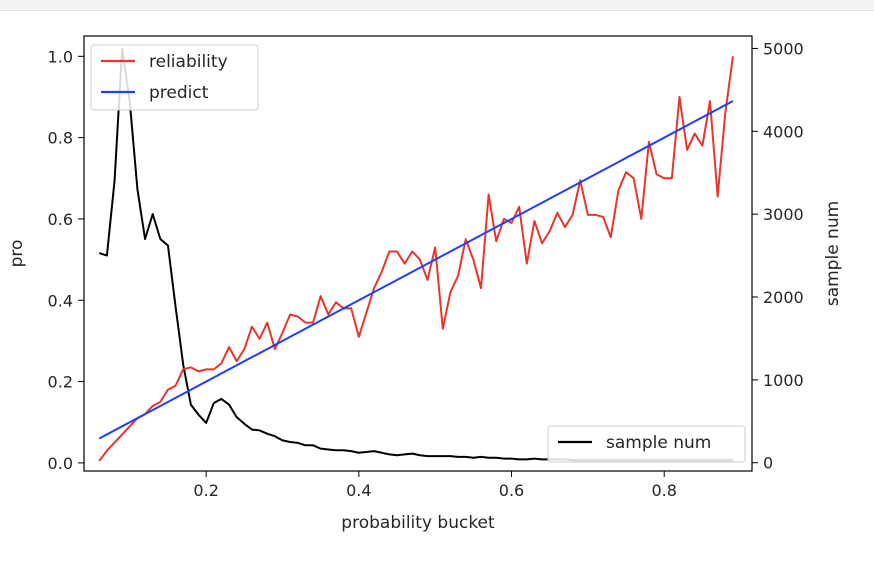 This screenshot has width=874, height=566. I want to click on legend-primary: reliability predict, so click(174, 77).